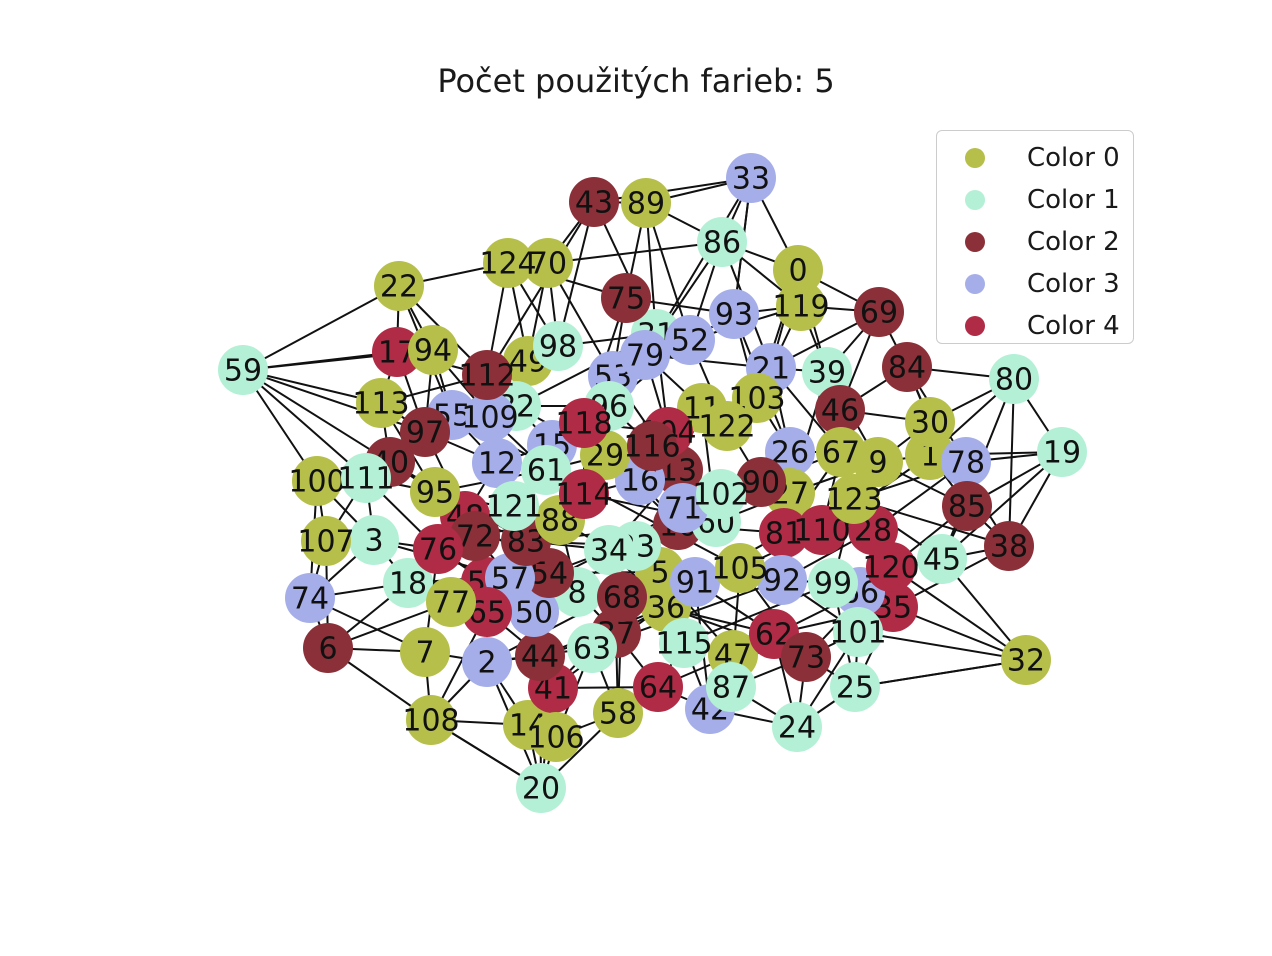 This screenshot has height=956, width=1272. I want to click on node-label: 70, so click(548, 264).